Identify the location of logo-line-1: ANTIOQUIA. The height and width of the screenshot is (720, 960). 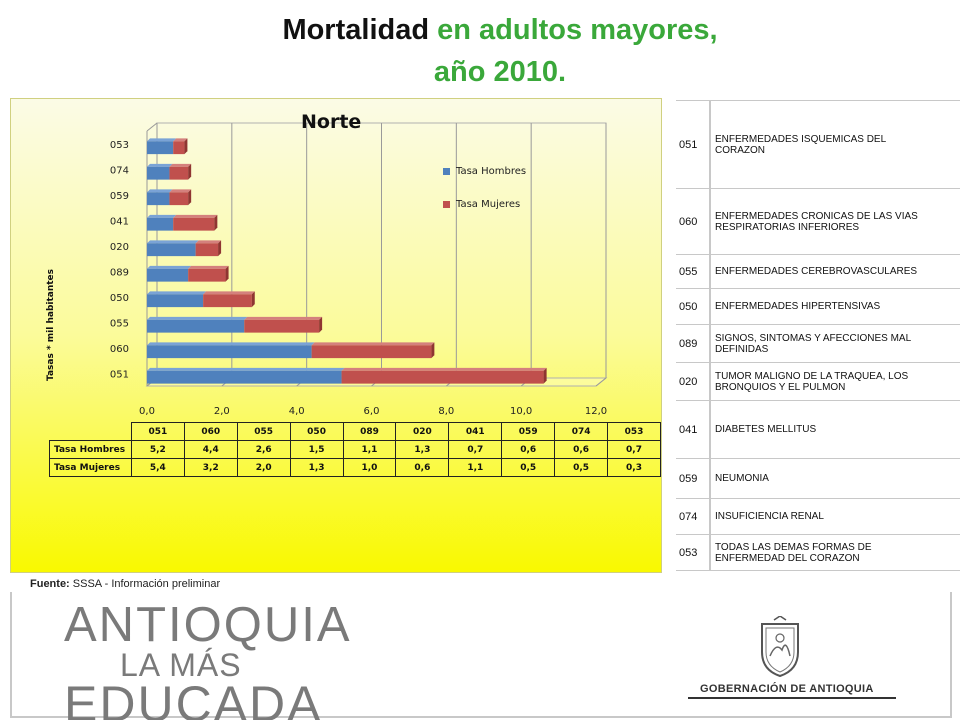
(208, 625).